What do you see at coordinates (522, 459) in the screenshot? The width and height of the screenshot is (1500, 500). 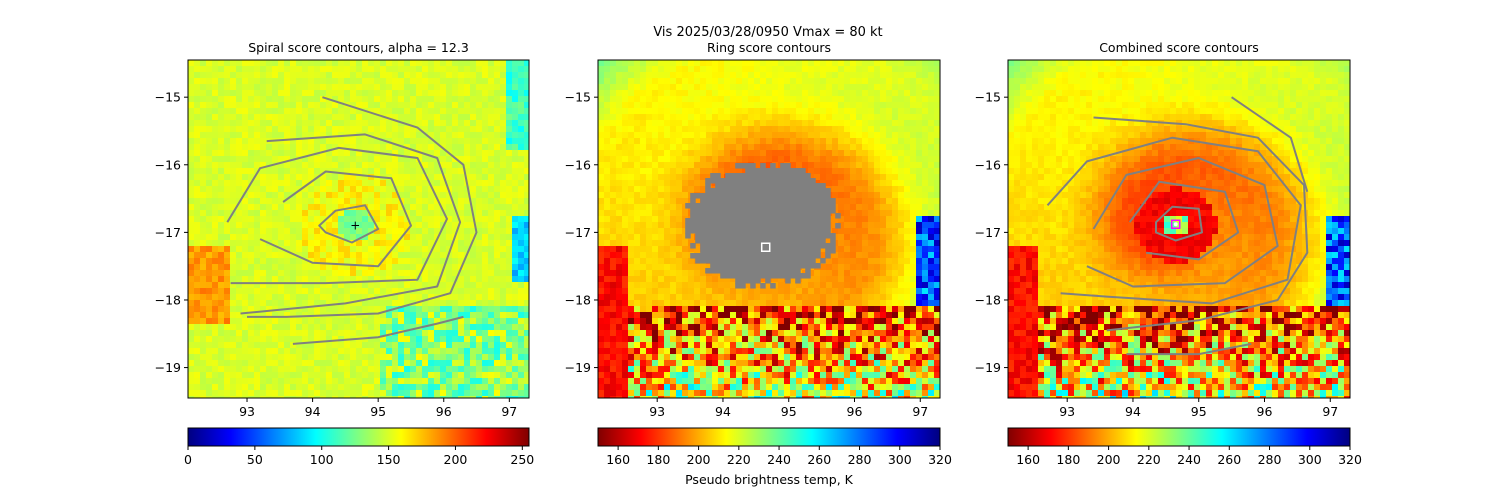 I see `colorbar-tick-label: 250` at bounding box center [522, 459].